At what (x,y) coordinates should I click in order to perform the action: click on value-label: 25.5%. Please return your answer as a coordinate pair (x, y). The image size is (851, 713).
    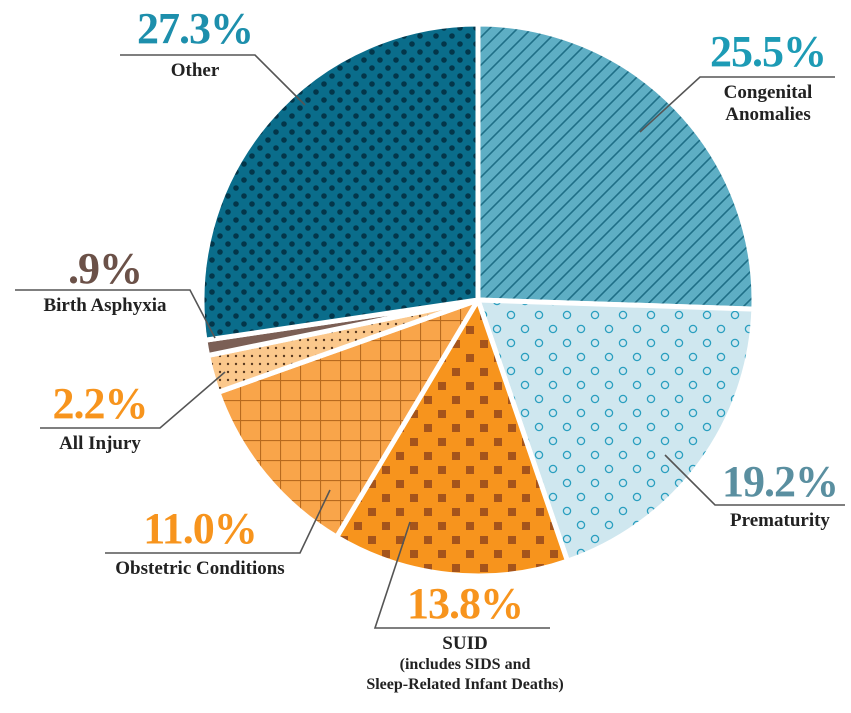
    Looking at the image, I should click on (768, 51).